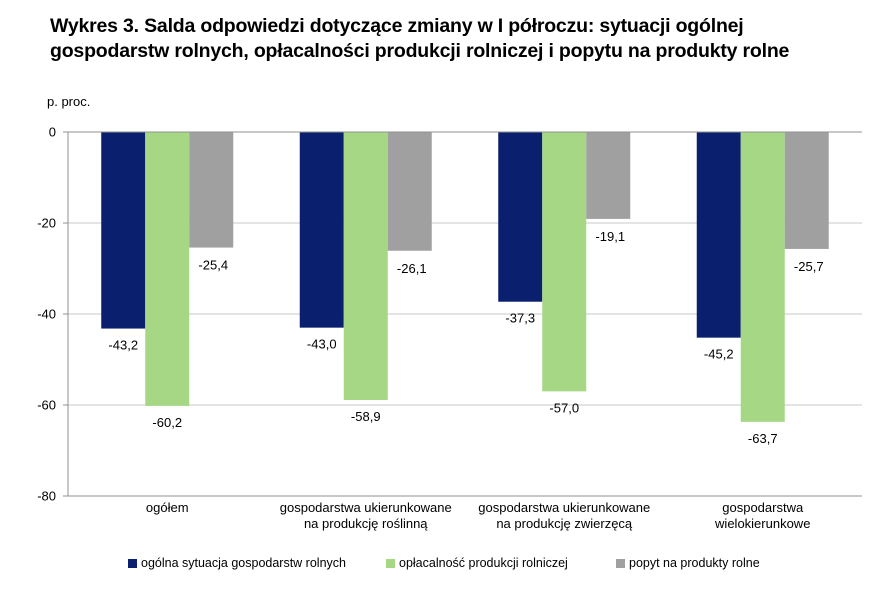 This screenshot has width=882, height=592. I want to click on legend-entry: popyt na produkty rolne, so click(694, 563).